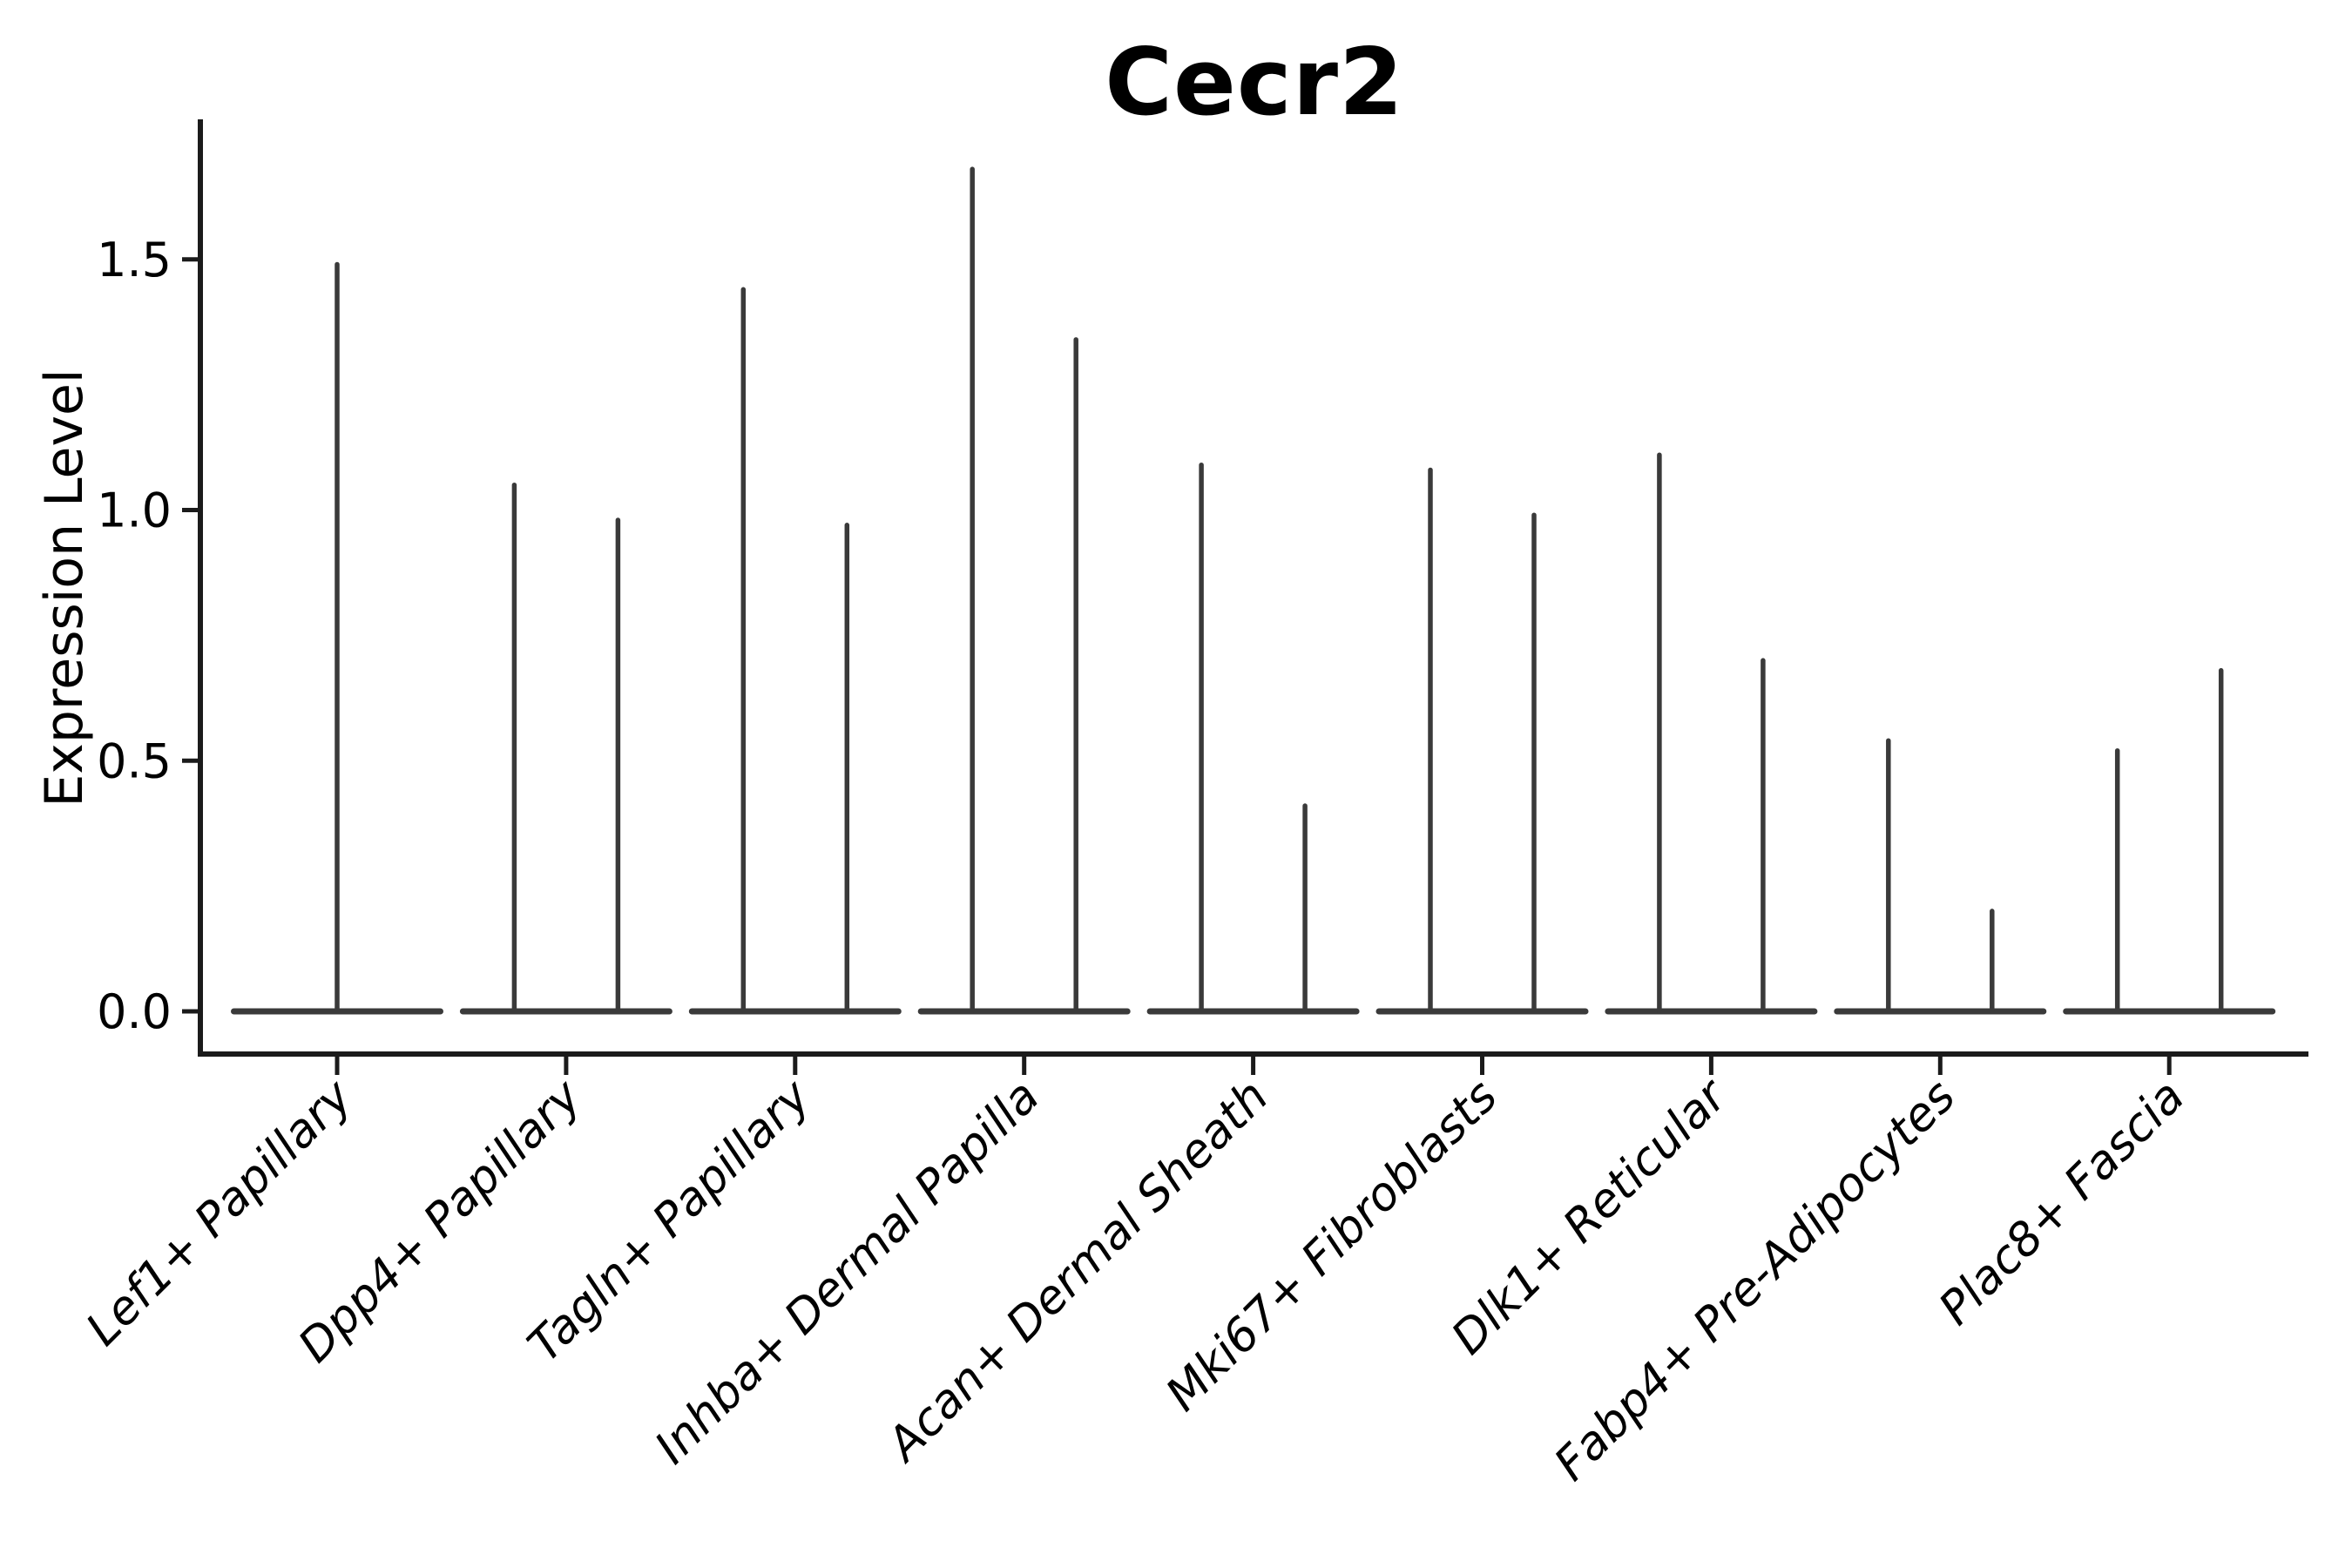  I want to click on y-tick-label: 1.5, so click(134, 260).